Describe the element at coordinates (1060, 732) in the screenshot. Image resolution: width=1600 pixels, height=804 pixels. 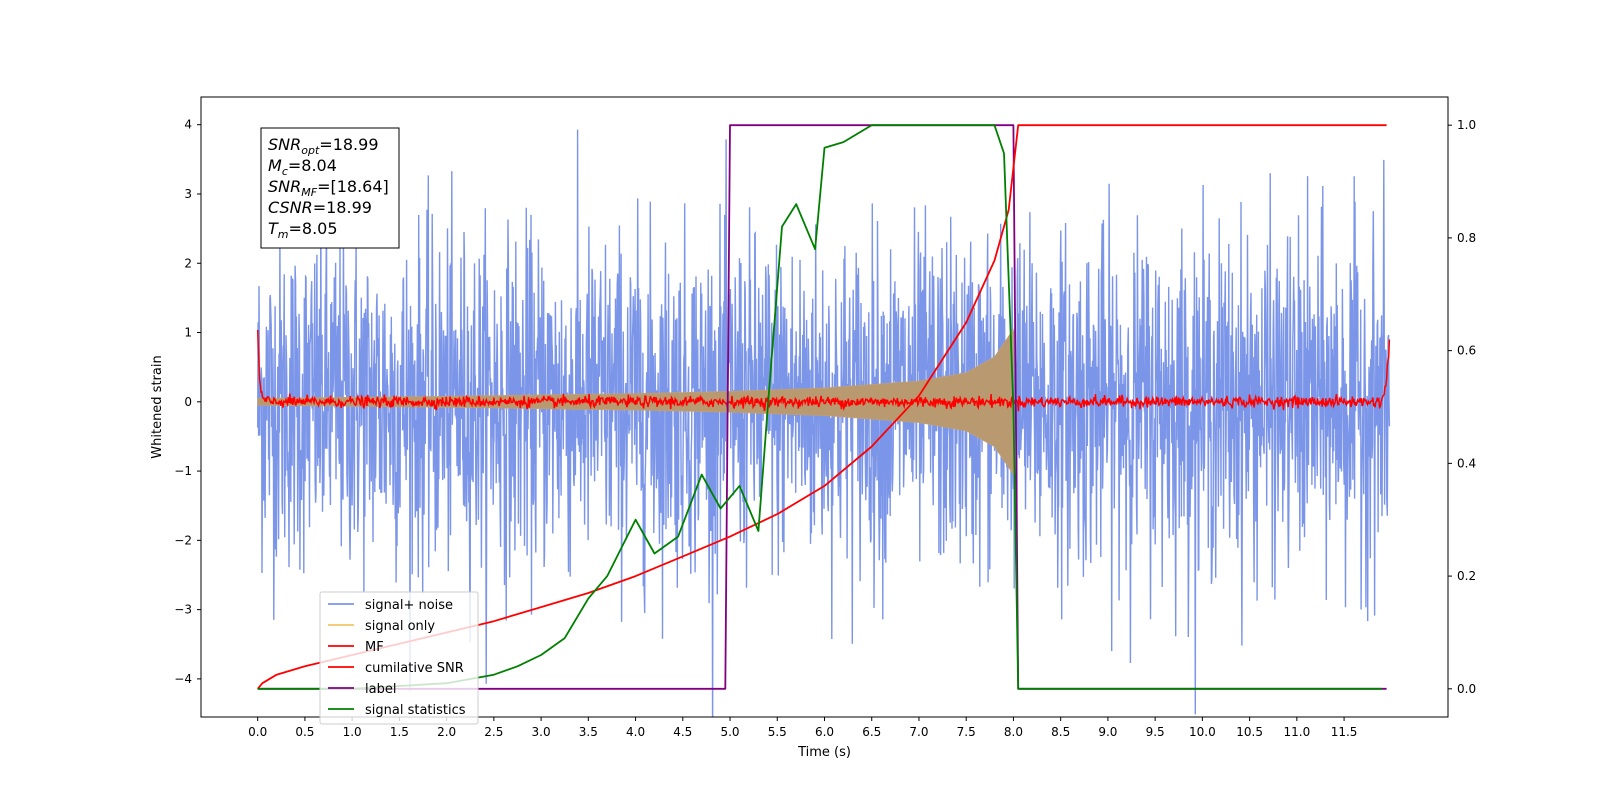
I see `x-tick-label-17: 8.5` at that location.